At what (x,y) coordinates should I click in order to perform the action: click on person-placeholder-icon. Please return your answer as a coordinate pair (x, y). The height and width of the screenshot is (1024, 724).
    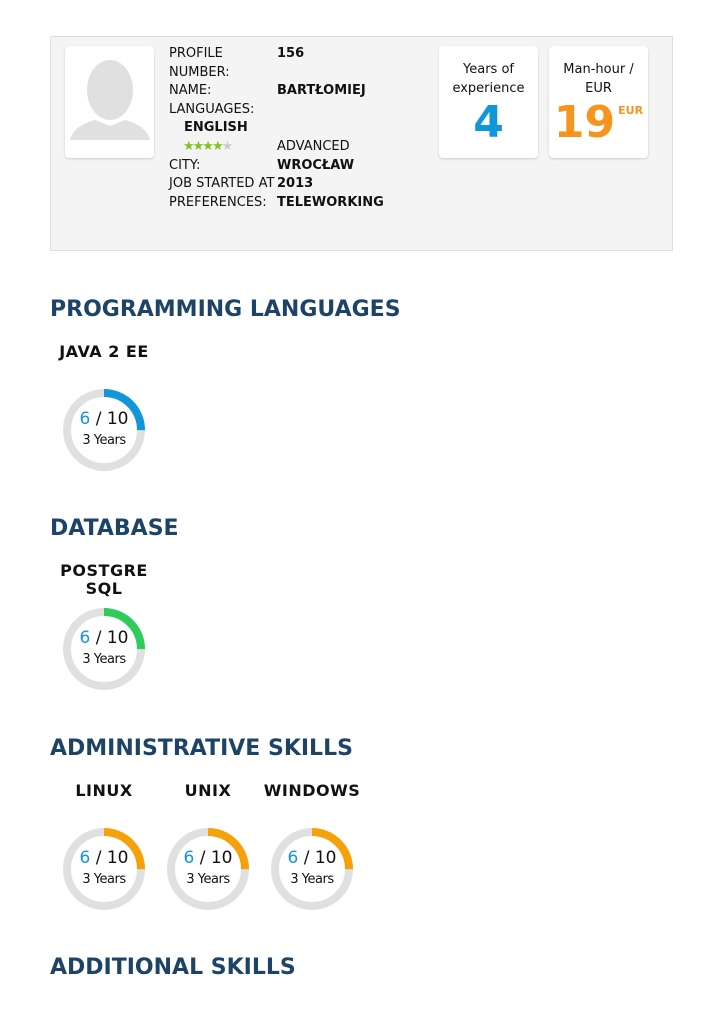
    Looking at the image, I should click on (110, 100).